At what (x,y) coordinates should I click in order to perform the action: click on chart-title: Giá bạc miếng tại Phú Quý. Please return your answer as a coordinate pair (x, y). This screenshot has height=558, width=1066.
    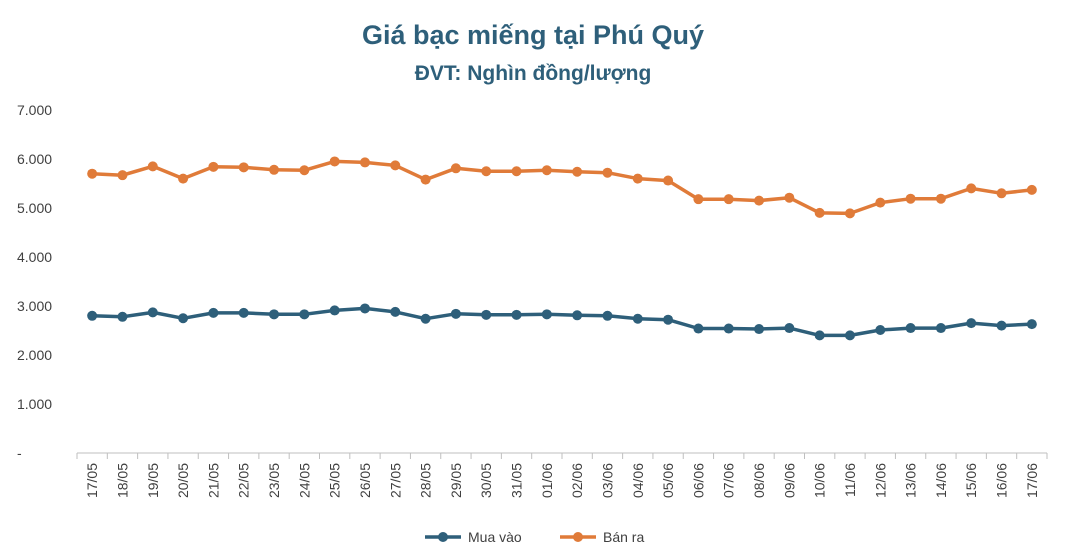
    Looking at the image, I should click on (533, 35).